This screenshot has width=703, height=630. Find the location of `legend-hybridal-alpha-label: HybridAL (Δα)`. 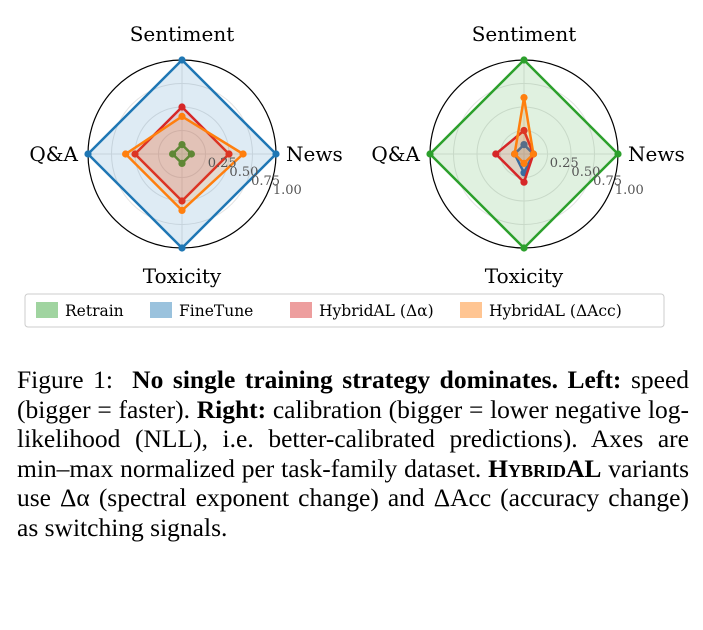

legend-hybridal-alpha-label: HybridAL (Δα) is located at coordinates (376, 311).